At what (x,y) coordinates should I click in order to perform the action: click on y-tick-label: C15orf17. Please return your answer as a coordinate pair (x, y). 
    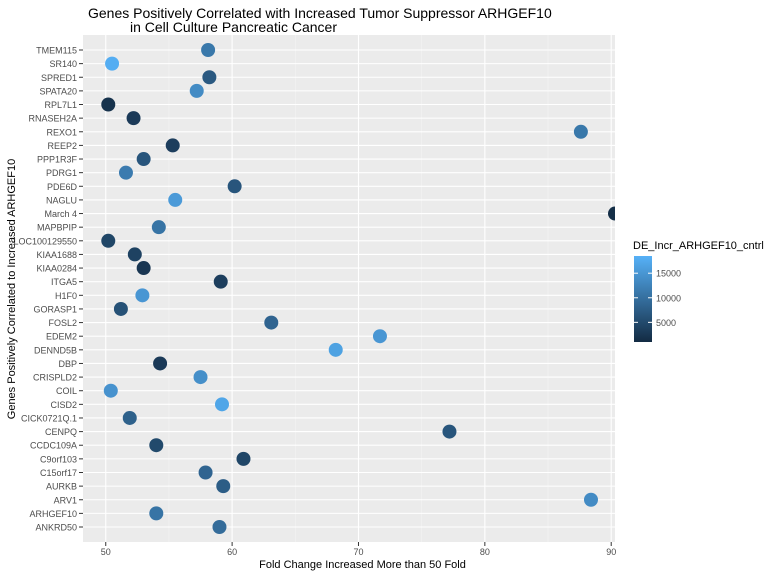
    Looking at the image, I should click on (58, 473).